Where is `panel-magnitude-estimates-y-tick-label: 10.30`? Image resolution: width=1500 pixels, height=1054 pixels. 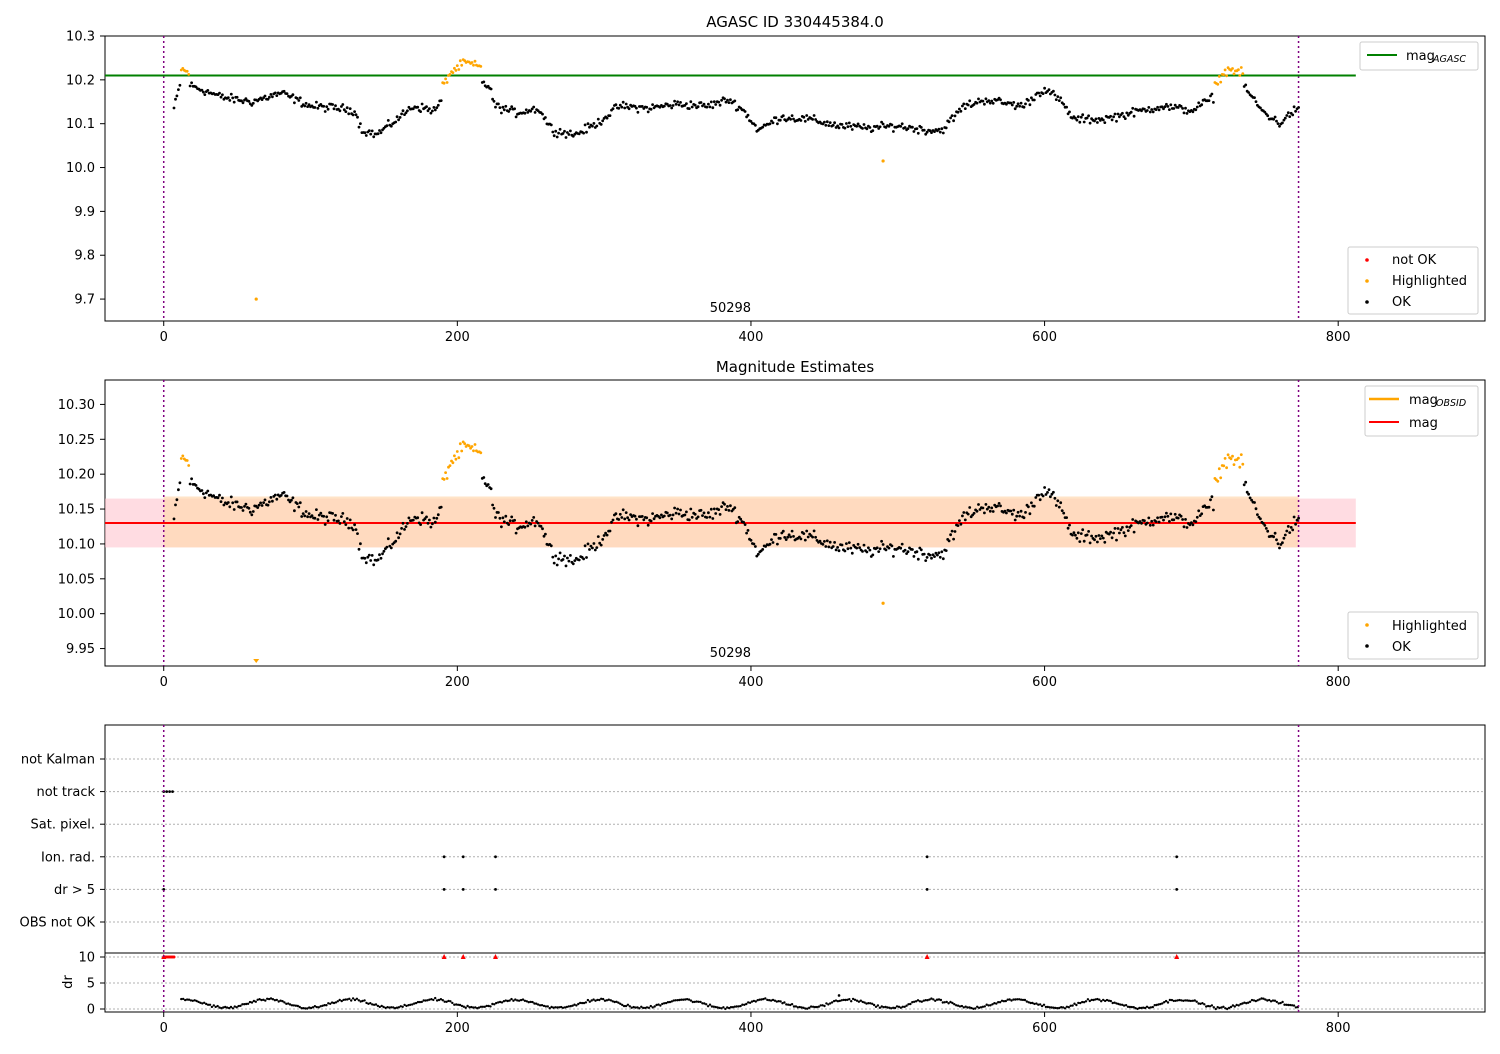
panel-magnitude-estimates-y-tick-label: 10.30 is located at coordinates (76, 405).